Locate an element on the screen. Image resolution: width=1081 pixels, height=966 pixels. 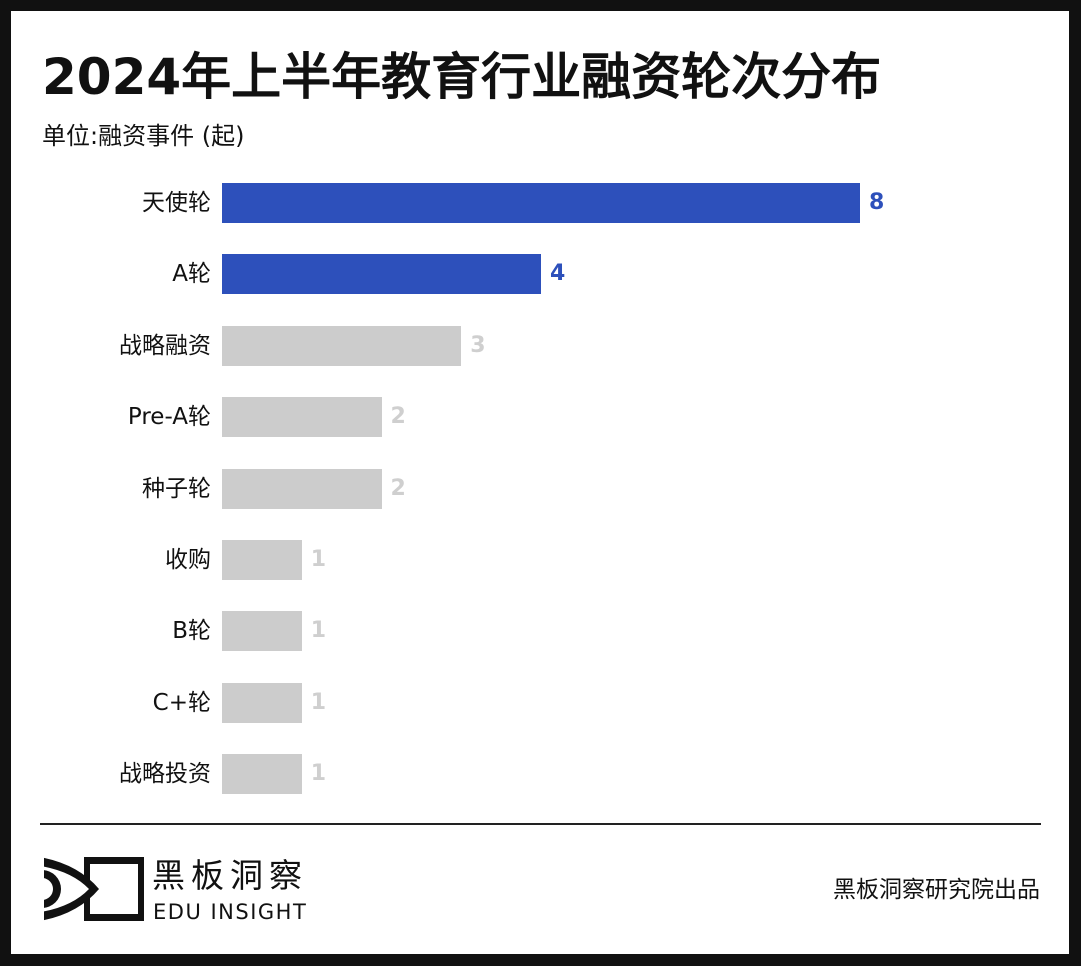
category-label: 战略投资 is located at coordinates (165, 774).